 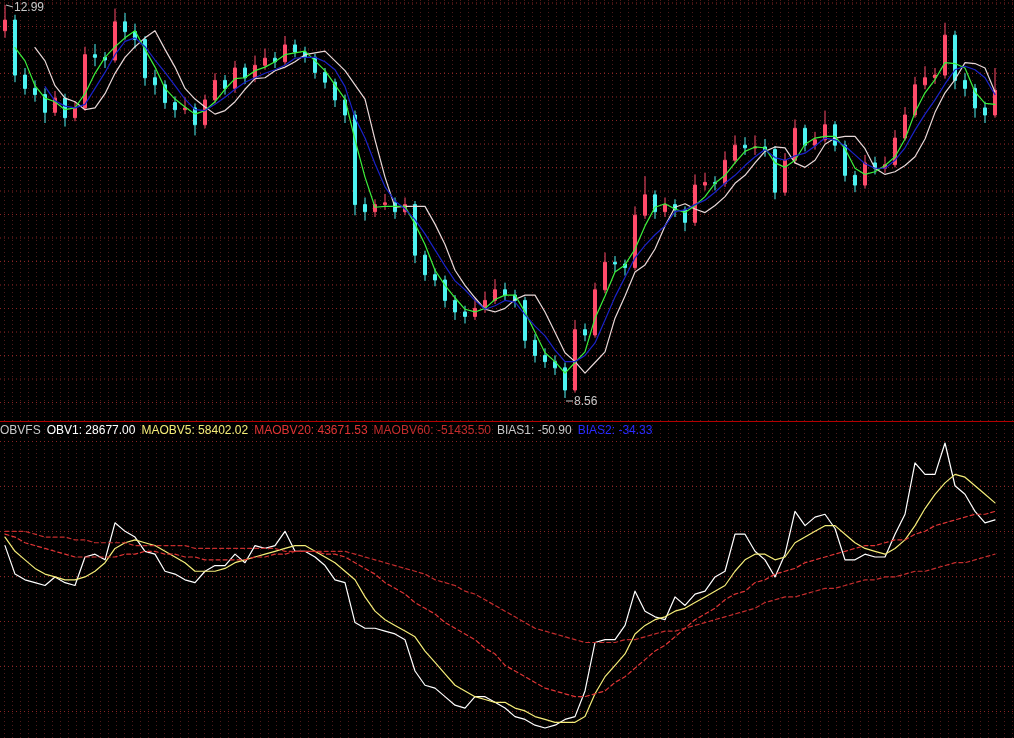 What do you see at coordinates (29, 7) in the screenshot?
I see `annotation: 12.99` at bounding box center [29, 7].